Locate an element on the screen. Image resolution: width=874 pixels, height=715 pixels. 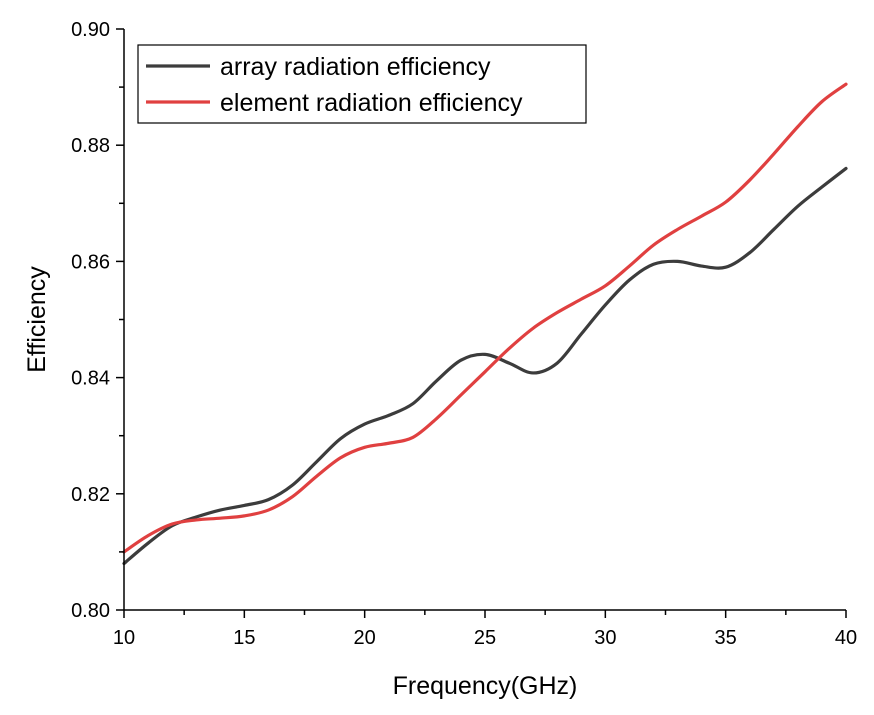
y-tick-label: 0.84 is located at coordinates (90, 379).